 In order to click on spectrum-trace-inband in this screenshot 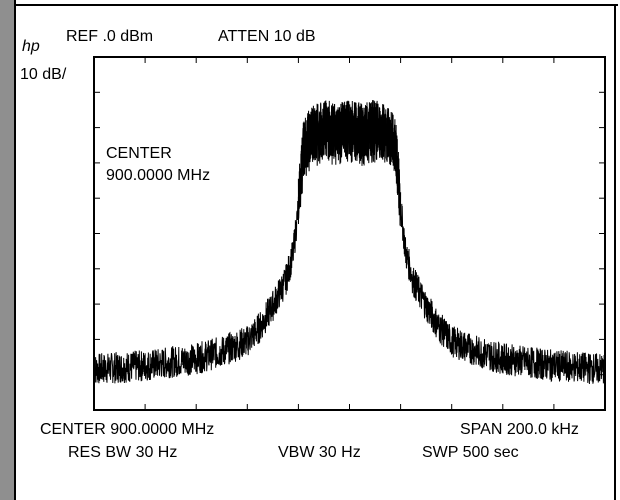, I will do `click(349, 163)`.